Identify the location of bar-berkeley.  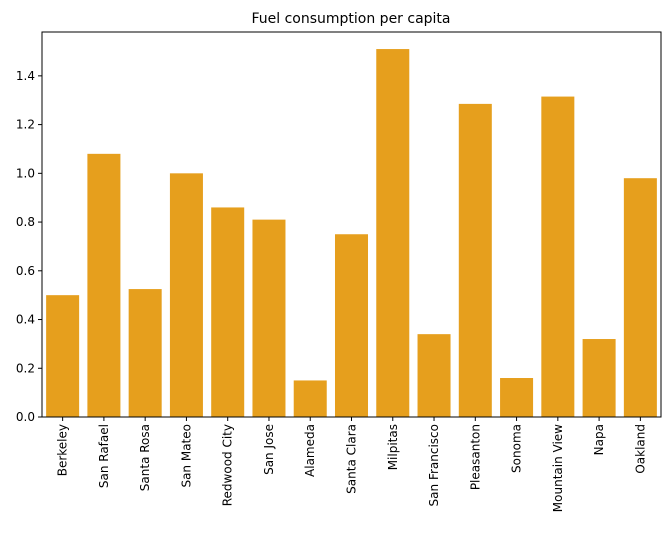
(63, 356).